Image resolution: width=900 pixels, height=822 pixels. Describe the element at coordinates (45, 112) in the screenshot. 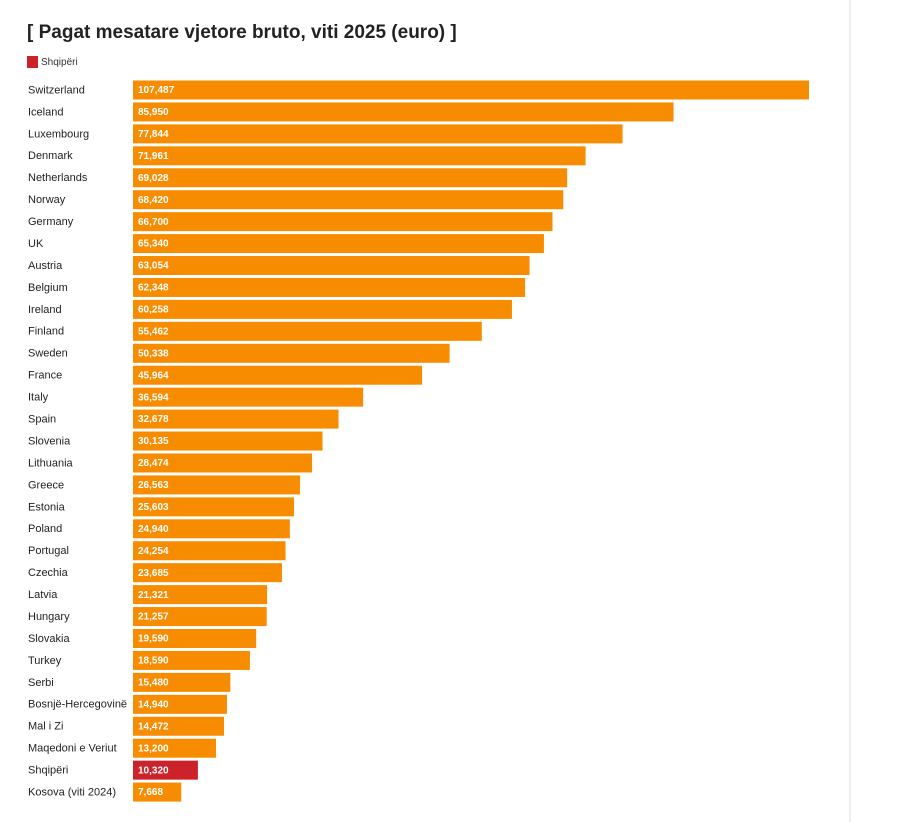

I see `category-label: Iceland` at that location.